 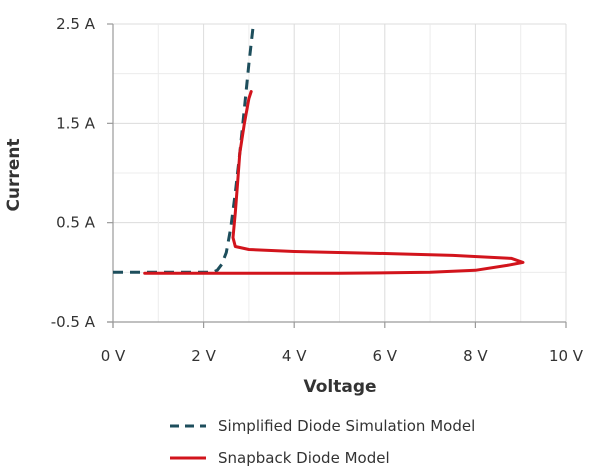 What do you see at coordinates (385, 356) in the screenshot?
I see `x-tick-label: 6 V` at bounding box center [385, 356].